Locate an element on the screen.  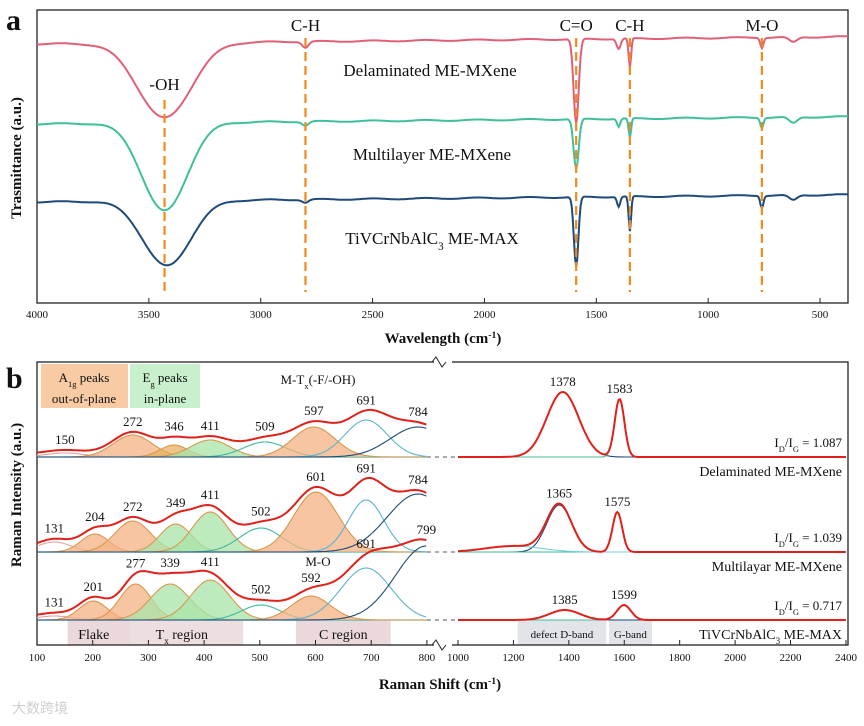
peak-label: 509 is located at coordinates (265, 426).